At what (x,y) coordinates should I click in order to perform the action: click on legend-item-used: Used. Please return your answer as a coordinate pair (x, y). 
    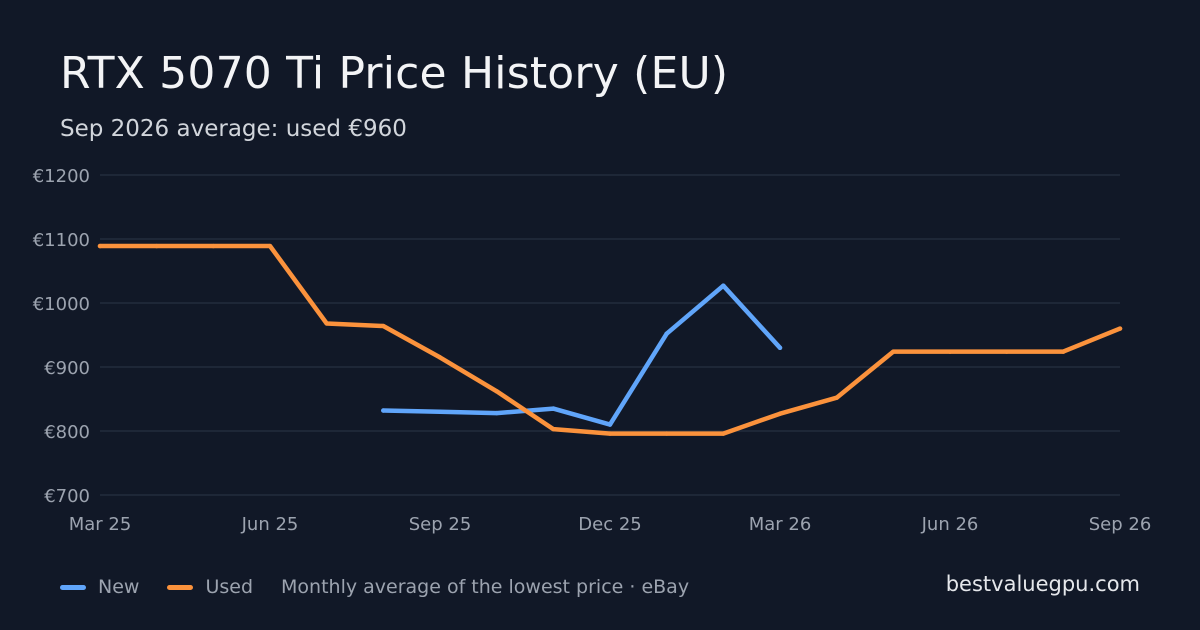
    Looking at the image, I should click on (210, 587).